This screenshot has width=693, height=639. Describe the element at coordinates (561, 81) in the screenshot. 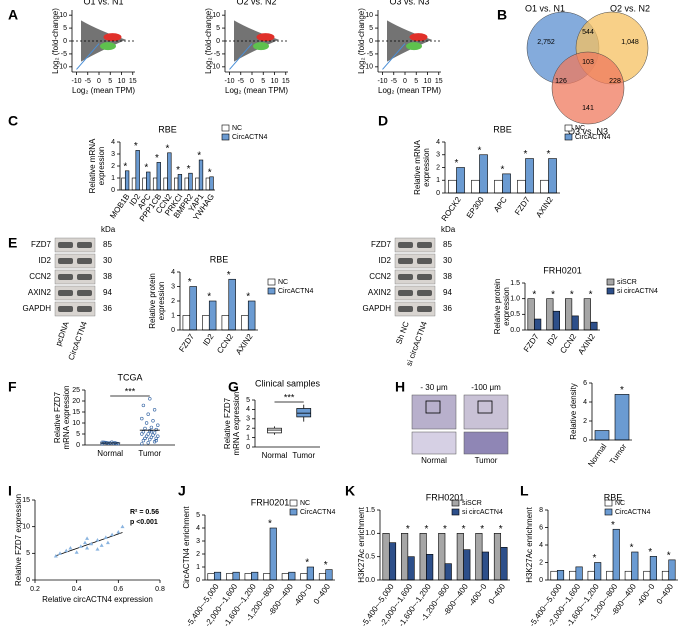

I see `region-count: 126` at that location.